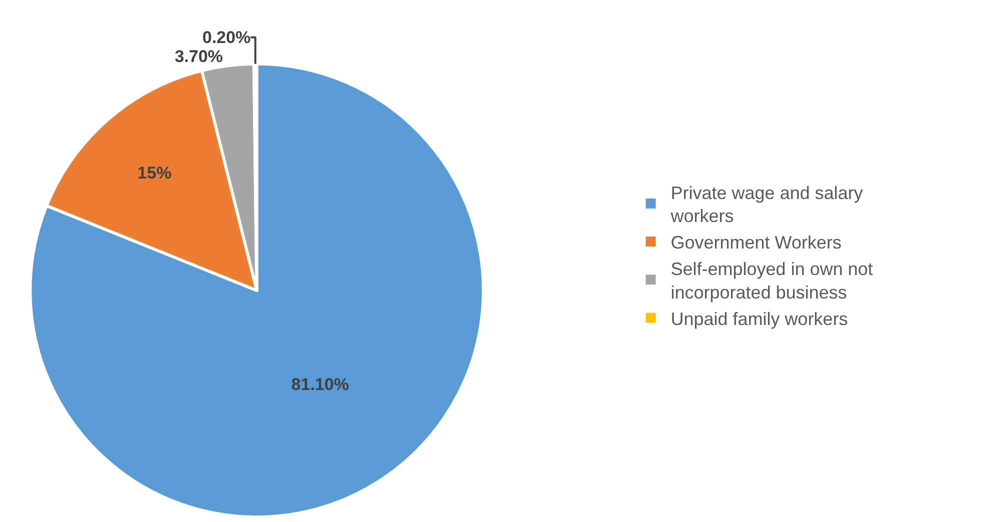 The width and height of the screenshot is (986, 522). What do you see at coordinates (226, 37) in the screenshot?
I see `data-label: 0.20%` at bounding box center [226, 37].